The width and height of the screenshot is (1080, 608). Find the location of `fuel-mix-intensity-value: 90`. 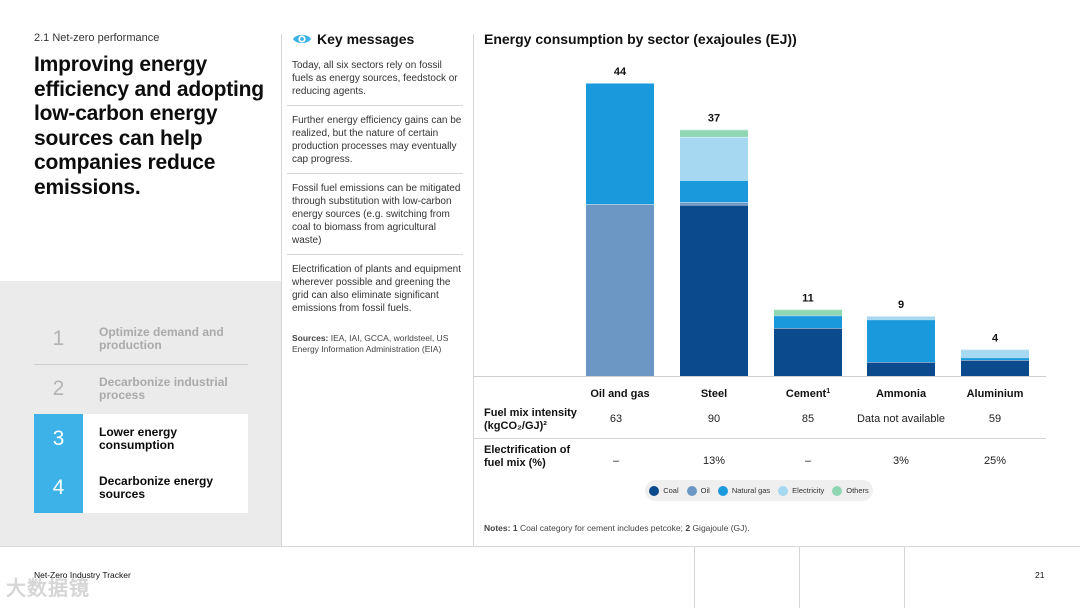

fuel-mix-intensity-value: 90 is located at coordinates (714, 419).